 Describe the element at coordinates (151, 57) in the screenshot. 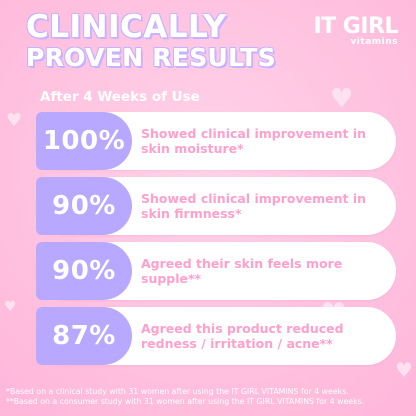

I see `title-line-2: PROVEN RESULTS` at that location.